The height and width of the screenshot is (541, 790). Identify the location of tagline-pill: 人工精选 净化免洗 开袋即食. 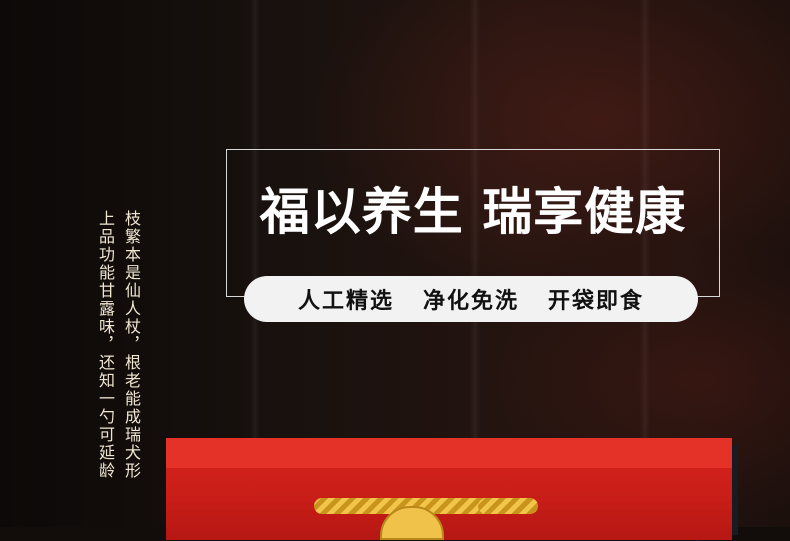
(471, 299).